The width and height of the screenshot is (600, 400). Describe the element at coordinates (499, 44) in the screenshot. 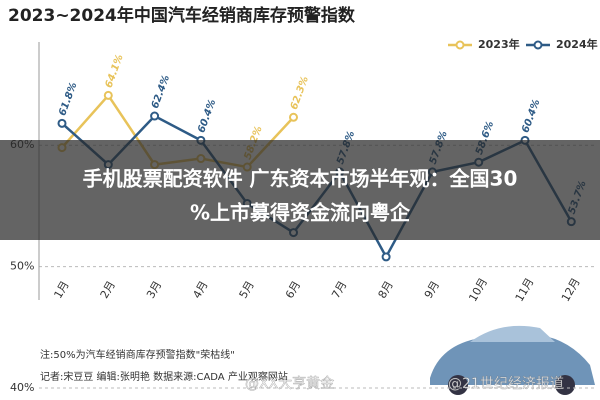

I see `legend-label: 2023年` at that location.